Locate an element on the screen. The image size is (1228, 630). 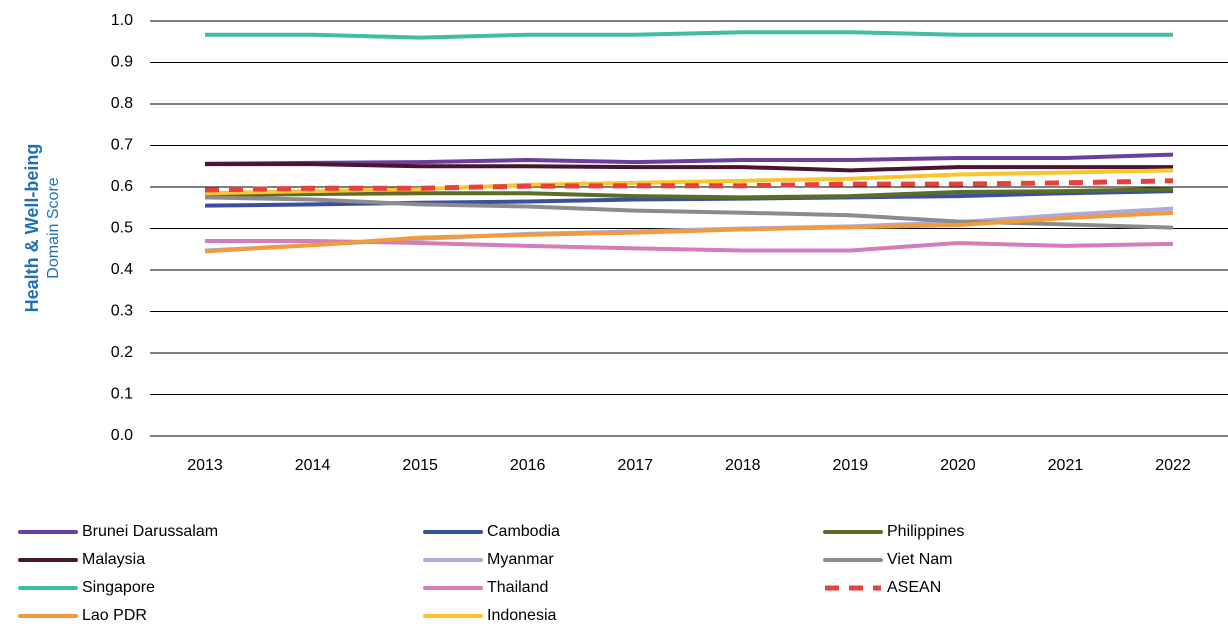
y-axis-title: Health & Well-being is located at coordinates (32, 228).